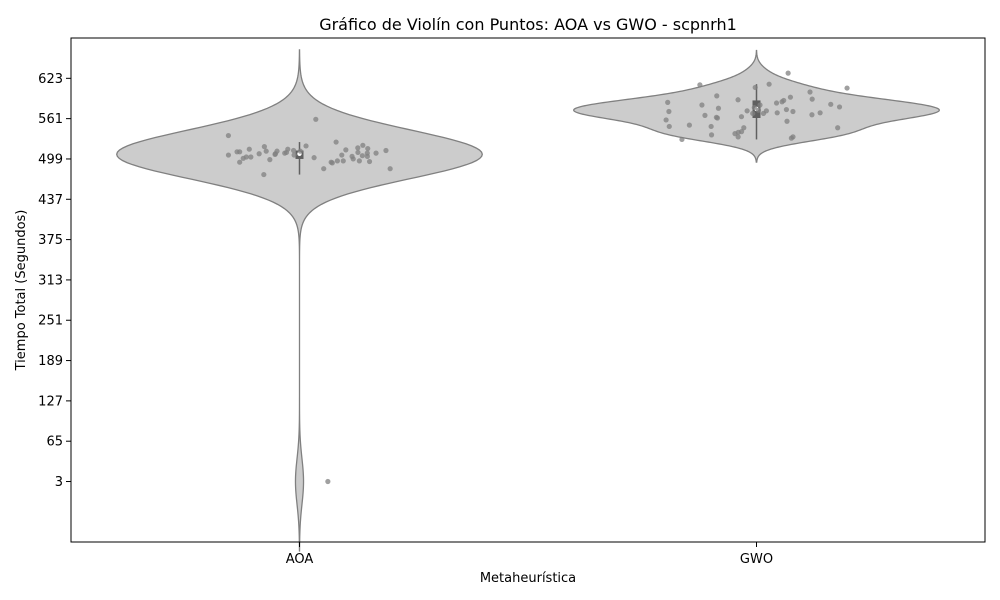  What do you see at coordinates (50, 361) in the screenshot?
I see `y-tick-label: 189` at bounding box center [50, 361].